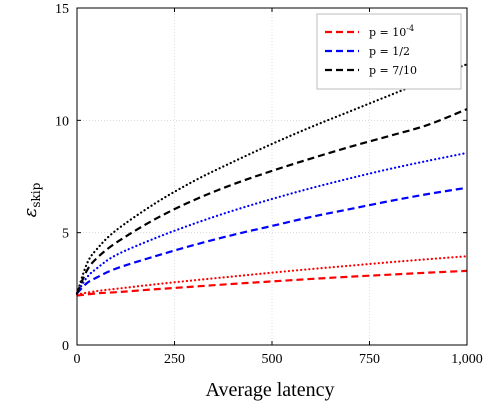 This screenshot has height=410, width=498. Describe the element at coordinates (391, 31) in the screenshot. I see `legend-label: p = 10-4` at that location.